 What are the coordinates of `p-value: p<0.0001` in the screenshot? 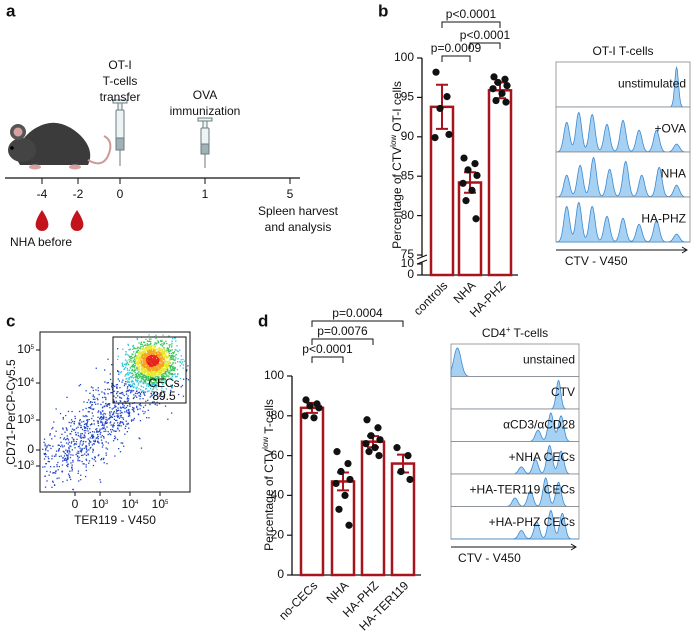 It's located at (485, 35).